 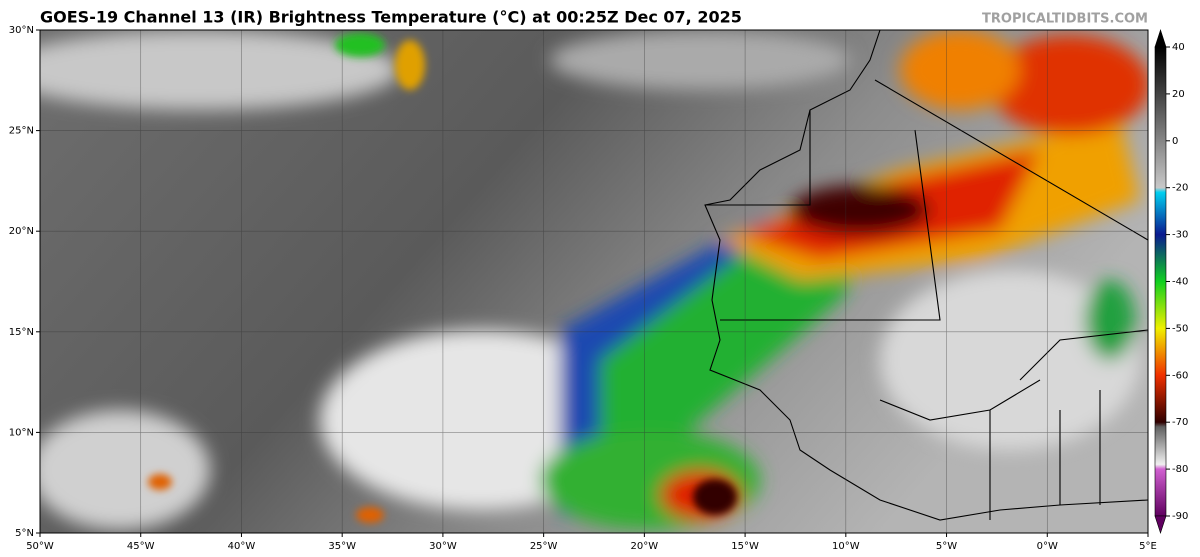 What do you see at coordinates (21, 131) in the screenshot?
I see `lat-label: 25°N` at bounding box center [21, 131].